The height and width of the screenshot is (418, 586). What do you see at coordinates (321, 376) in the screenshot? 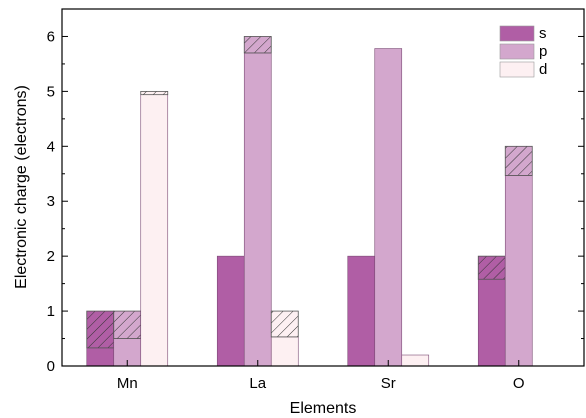
I see `x-axis: Mn La Sr O` at bounding box center [321, 376].